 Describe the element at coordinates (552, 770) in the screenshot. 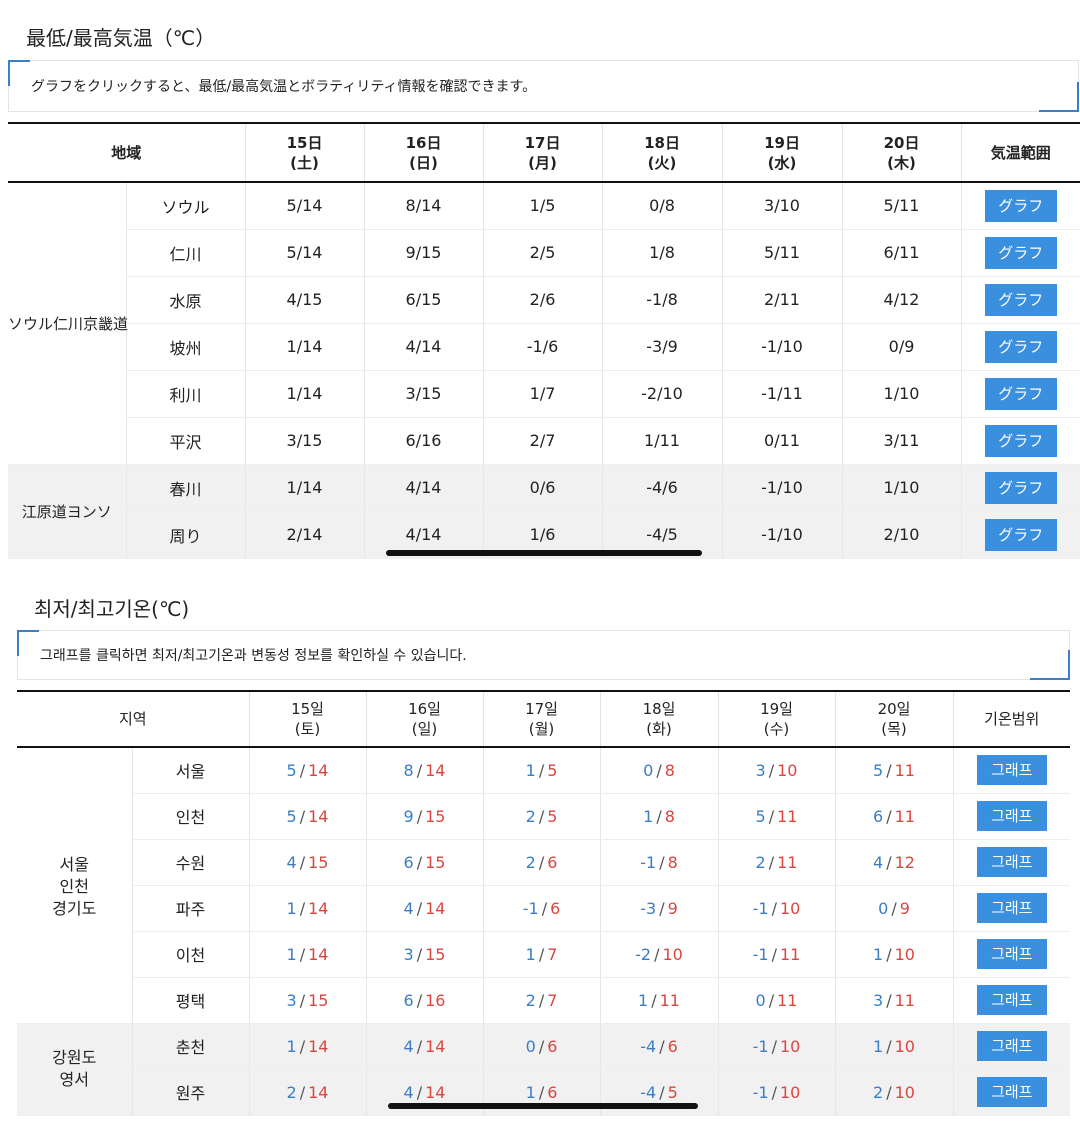

I see `high-temp: 5` at that location.